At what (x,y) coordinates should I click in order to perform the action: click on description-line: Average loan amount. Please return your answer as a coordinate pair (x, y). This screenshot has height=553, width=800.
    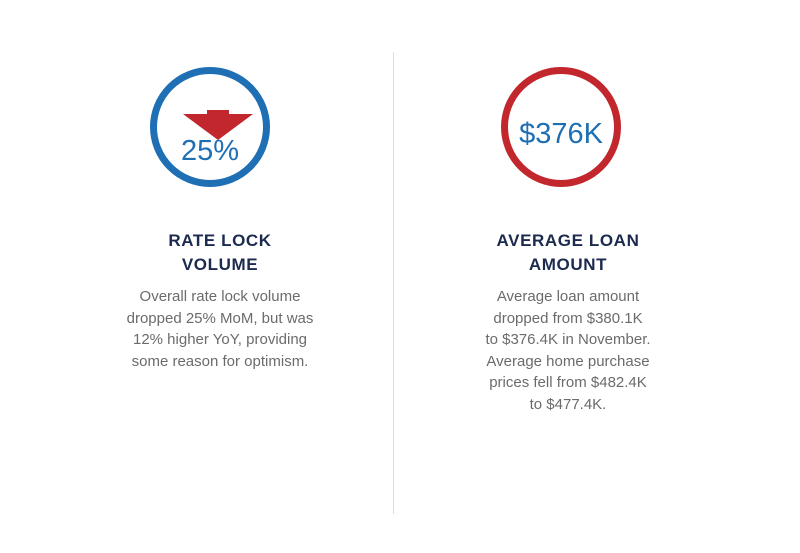
    Looking at the image, I should click on (568, 296).